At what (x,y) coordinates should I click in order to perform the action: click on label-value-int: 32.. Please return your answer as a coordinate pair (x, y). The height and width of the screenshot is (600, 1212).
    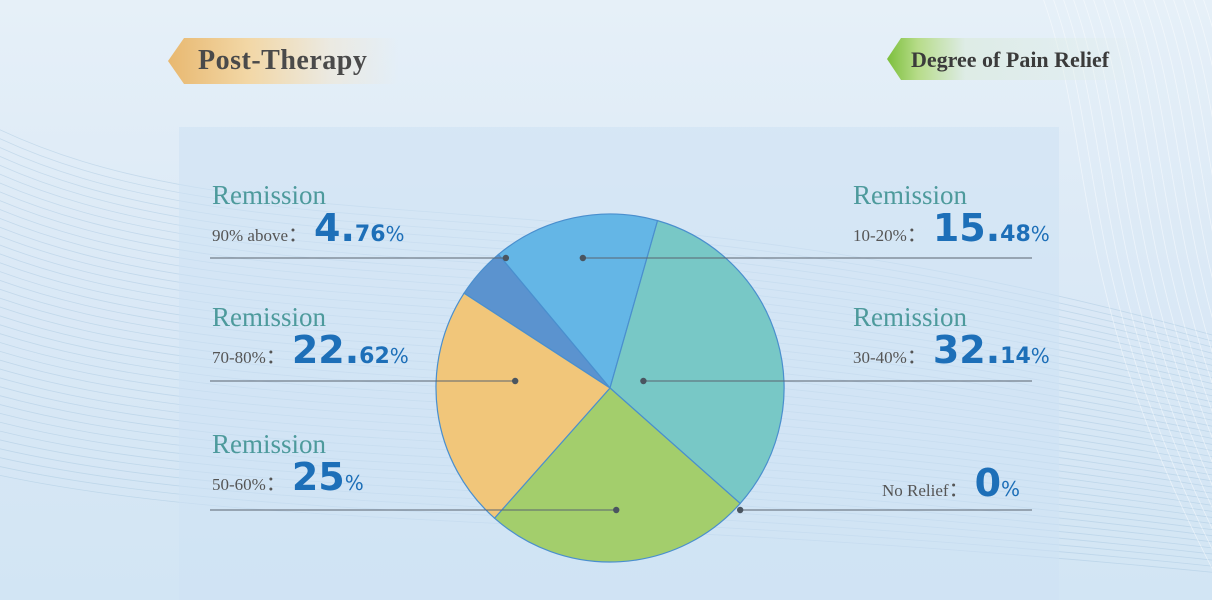
    Looking at the image, I should click on (966, 350).